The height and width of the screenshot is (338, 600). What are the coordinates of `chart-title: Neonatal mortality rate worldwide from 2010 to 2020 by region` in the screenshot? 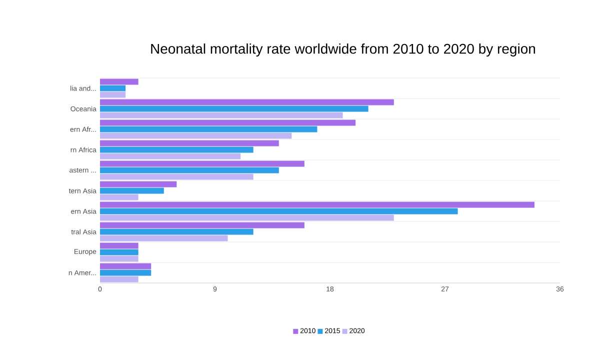 It's located at (343, 50).